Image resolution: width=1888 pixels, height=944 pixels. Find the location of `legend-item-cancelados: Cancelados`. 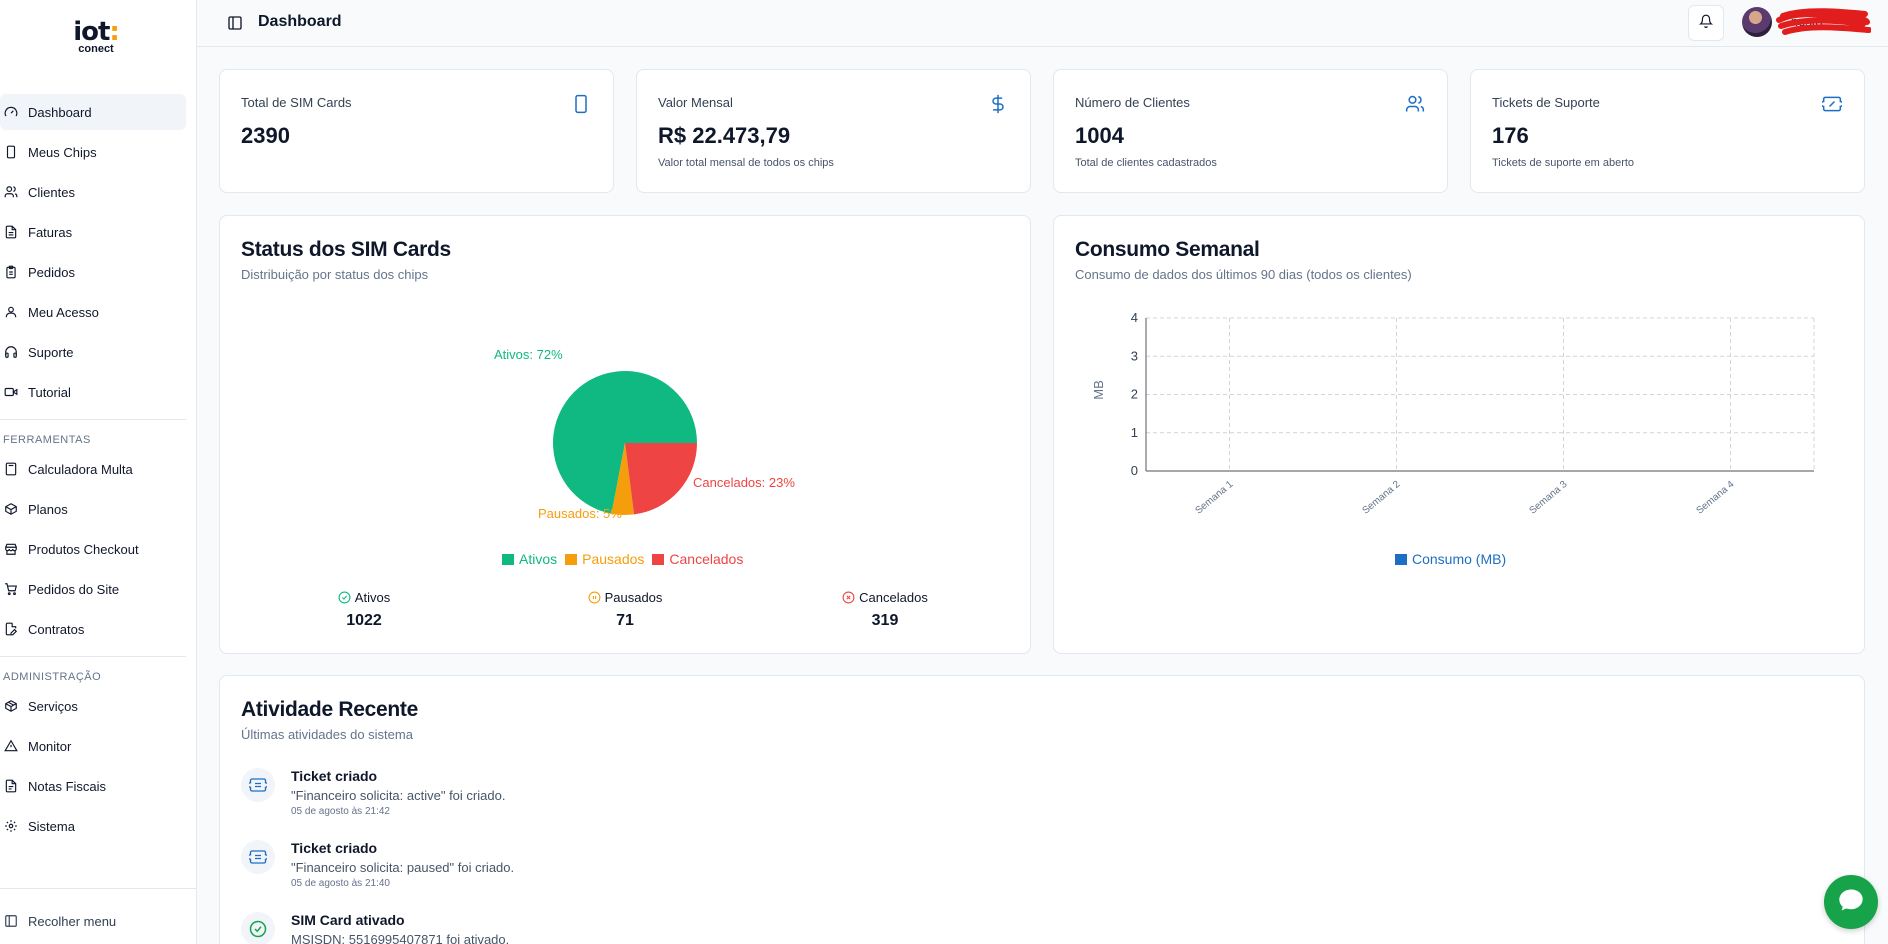

legend-item-cancelados: Cancelados is located at coordinates (697, 559).